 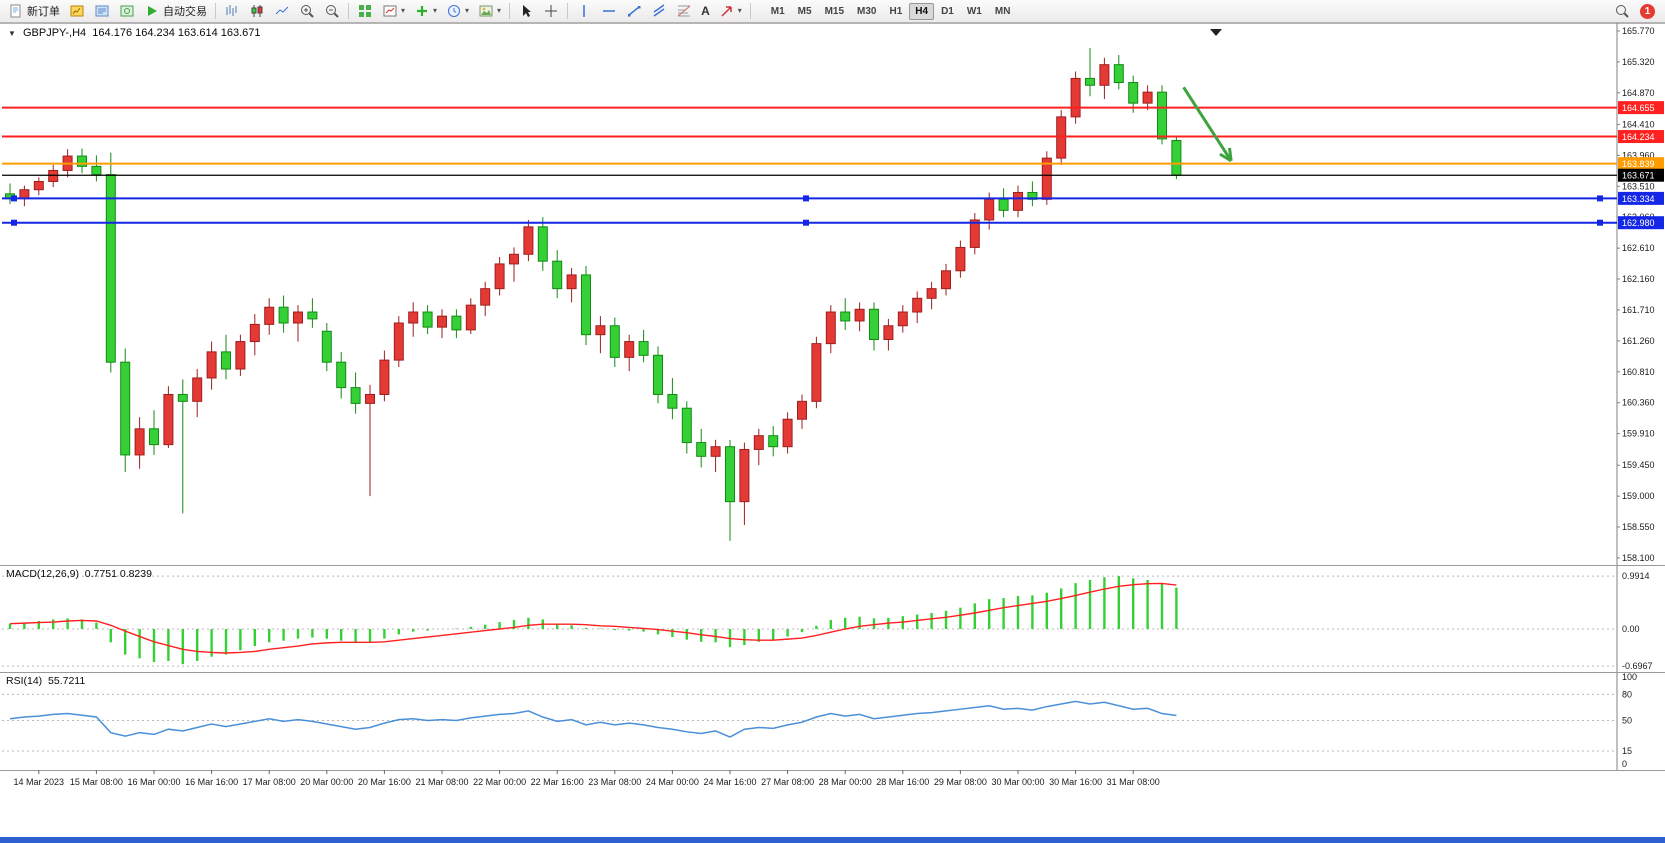 I want to click on vertical-line-icon, so click(x=584, y=11).